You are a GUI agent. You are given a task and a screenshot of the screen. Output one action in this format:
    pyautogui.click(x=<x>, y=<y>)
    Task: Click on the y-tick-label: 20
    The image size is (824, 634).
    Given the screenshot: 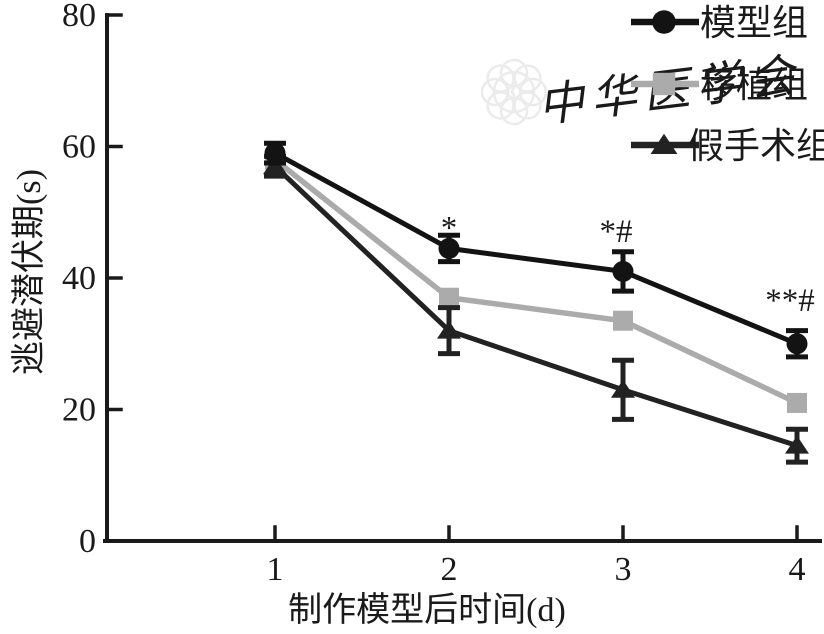 What is the action you would take?
    pyautogui.click(x=79, y=410)
    